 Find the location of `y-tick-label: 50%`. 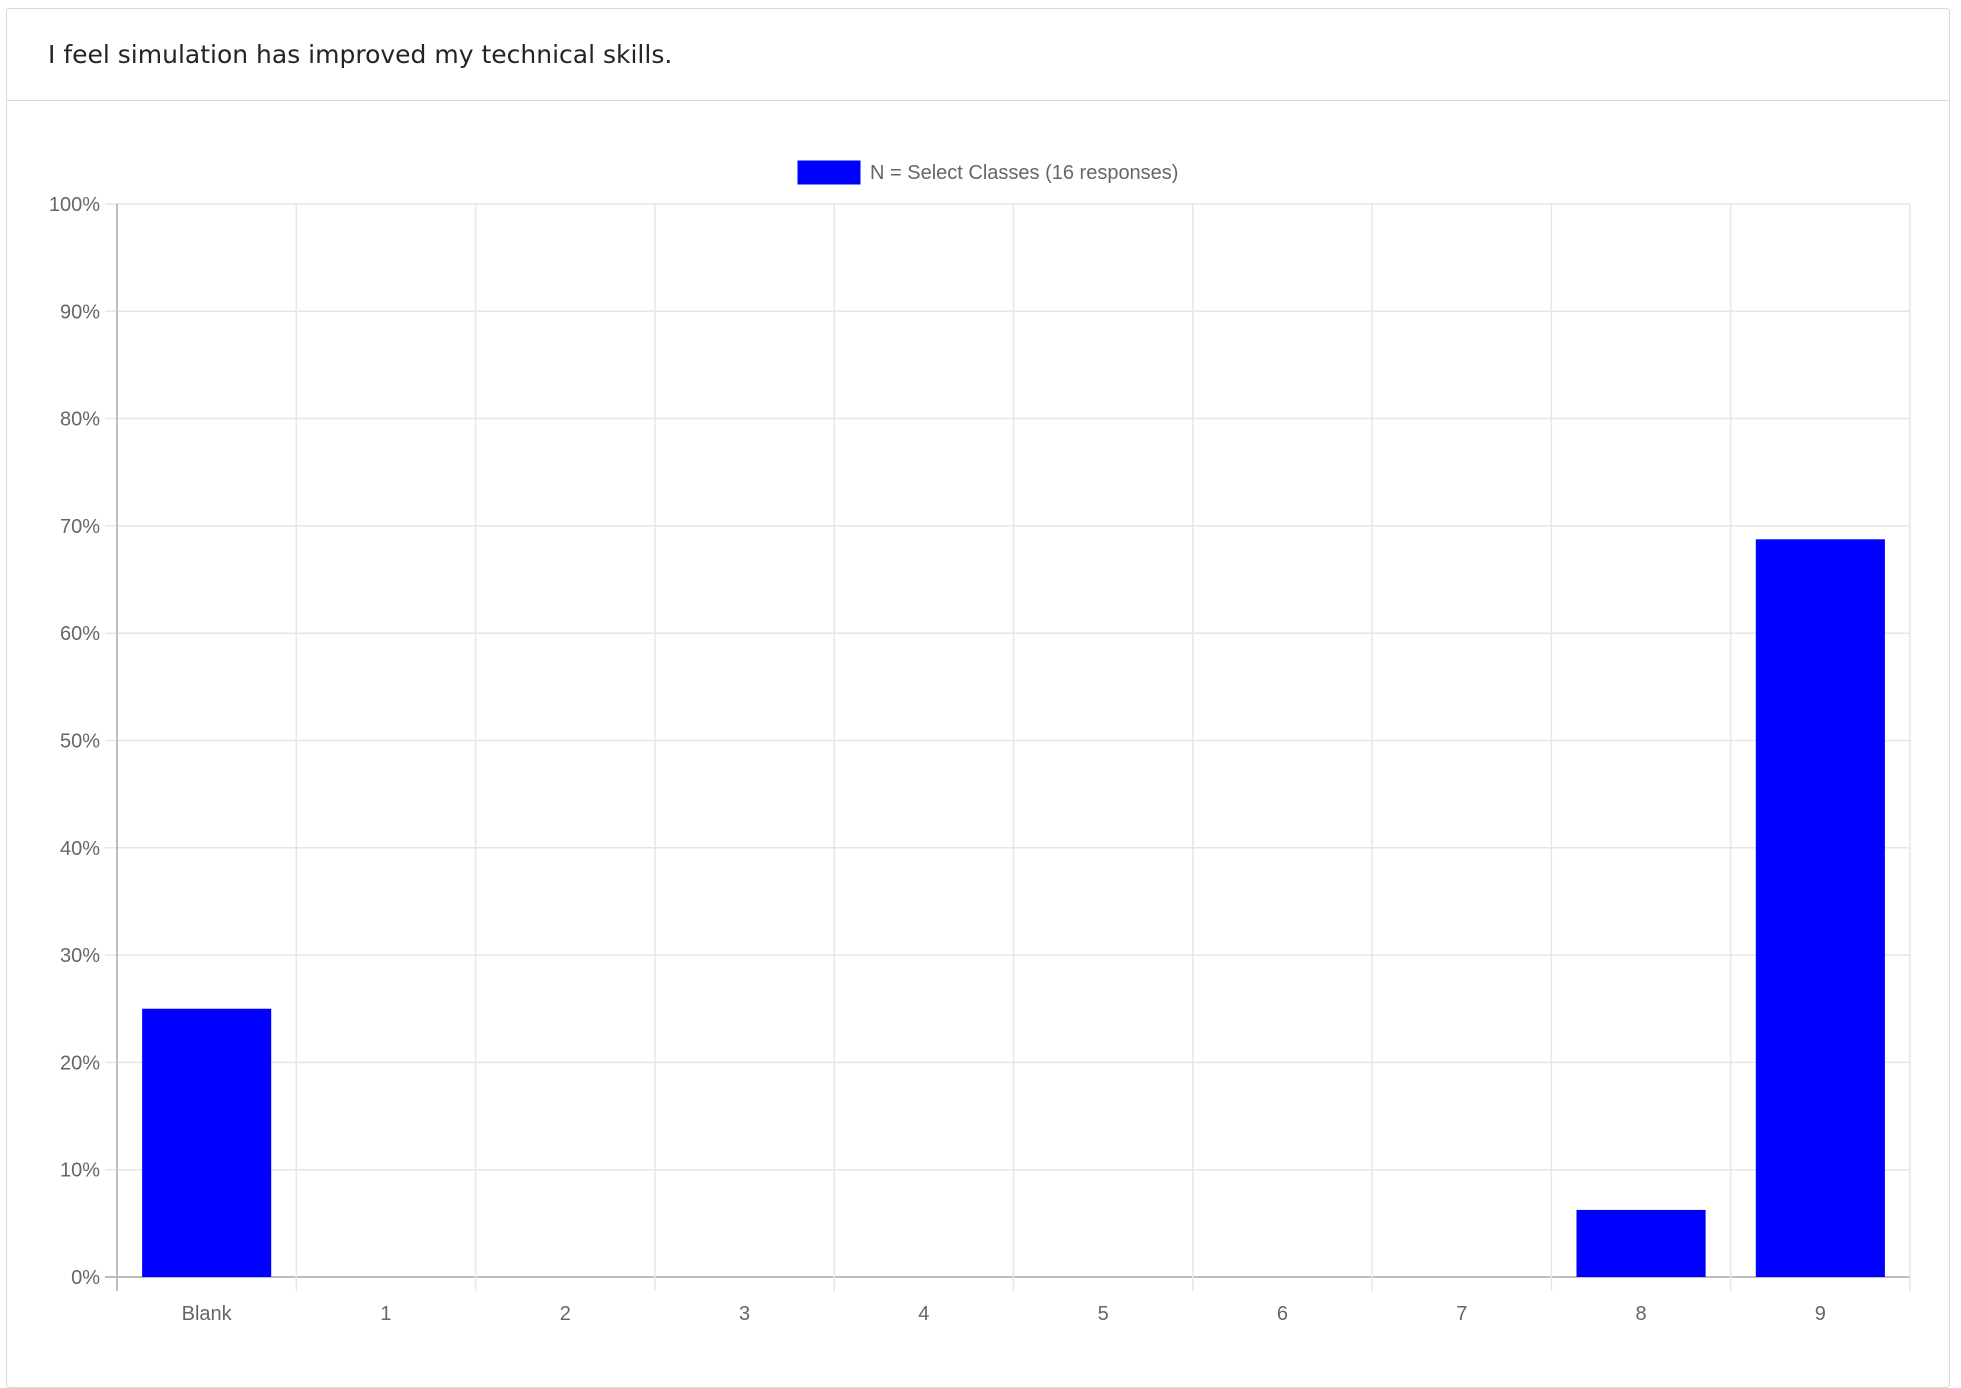

y-tick-label: 50% is located at coordinates (80, 742).